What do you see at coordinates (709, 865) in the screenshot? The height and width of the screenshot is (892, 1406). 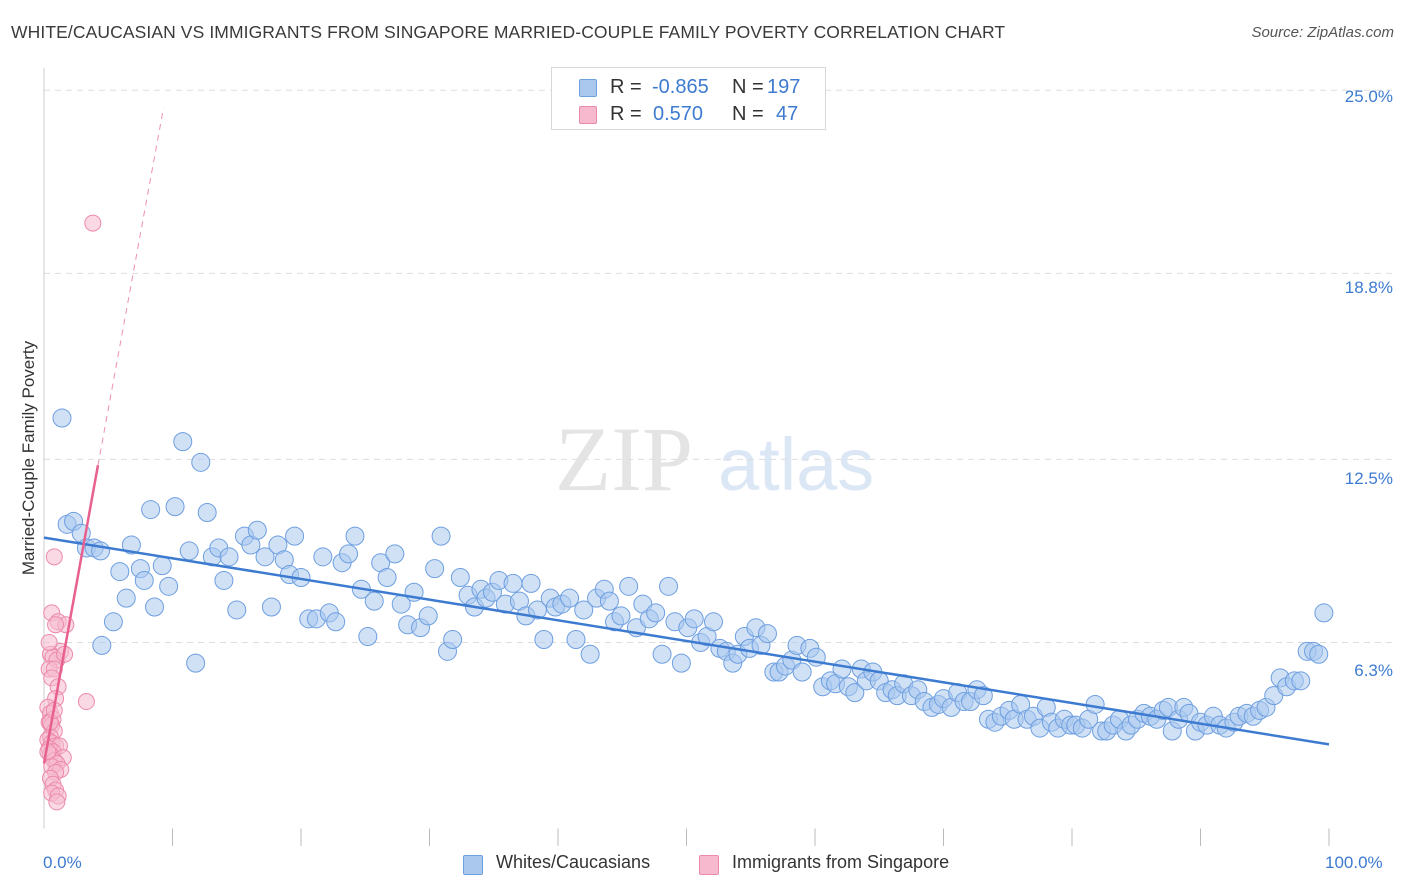 I see `legend-pink-swatch` at bounding box center [709, 865].